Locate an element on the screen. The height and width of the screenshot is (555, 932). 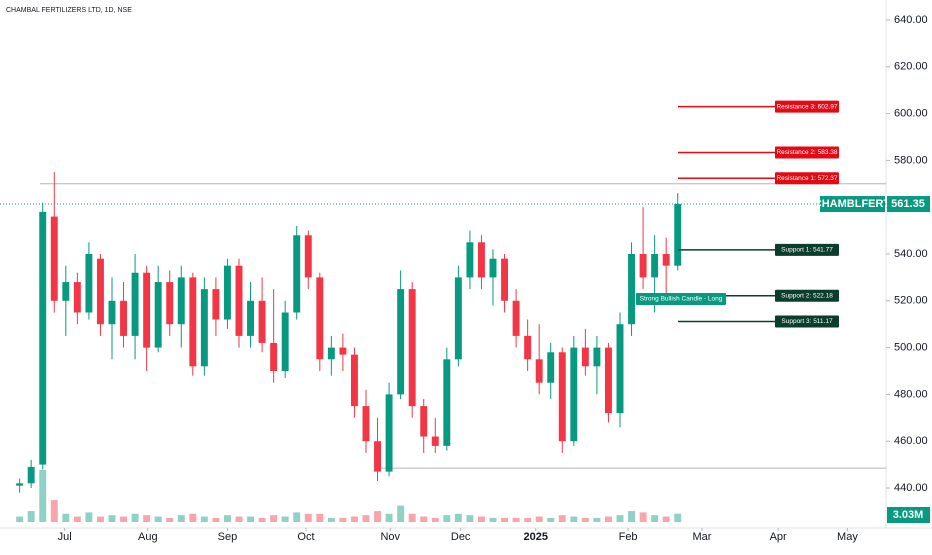
x-tick-label: Oct is located at coordinates (305, 537).